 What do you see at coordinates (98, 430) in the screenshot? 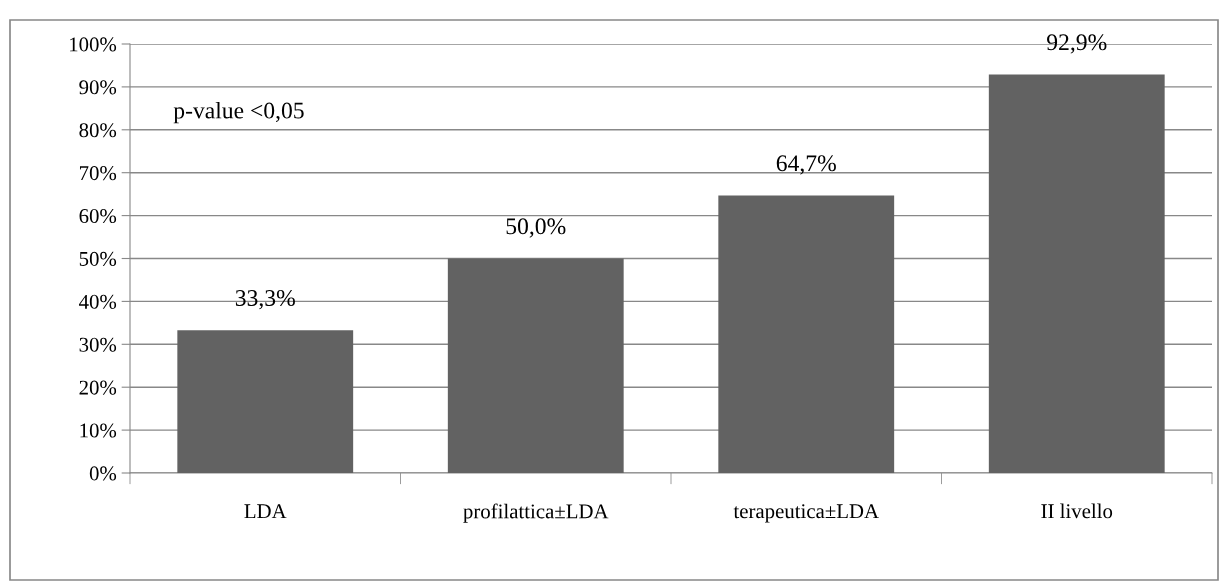
I see `y-tick-label: 10%` at bounding box center [98, 430].